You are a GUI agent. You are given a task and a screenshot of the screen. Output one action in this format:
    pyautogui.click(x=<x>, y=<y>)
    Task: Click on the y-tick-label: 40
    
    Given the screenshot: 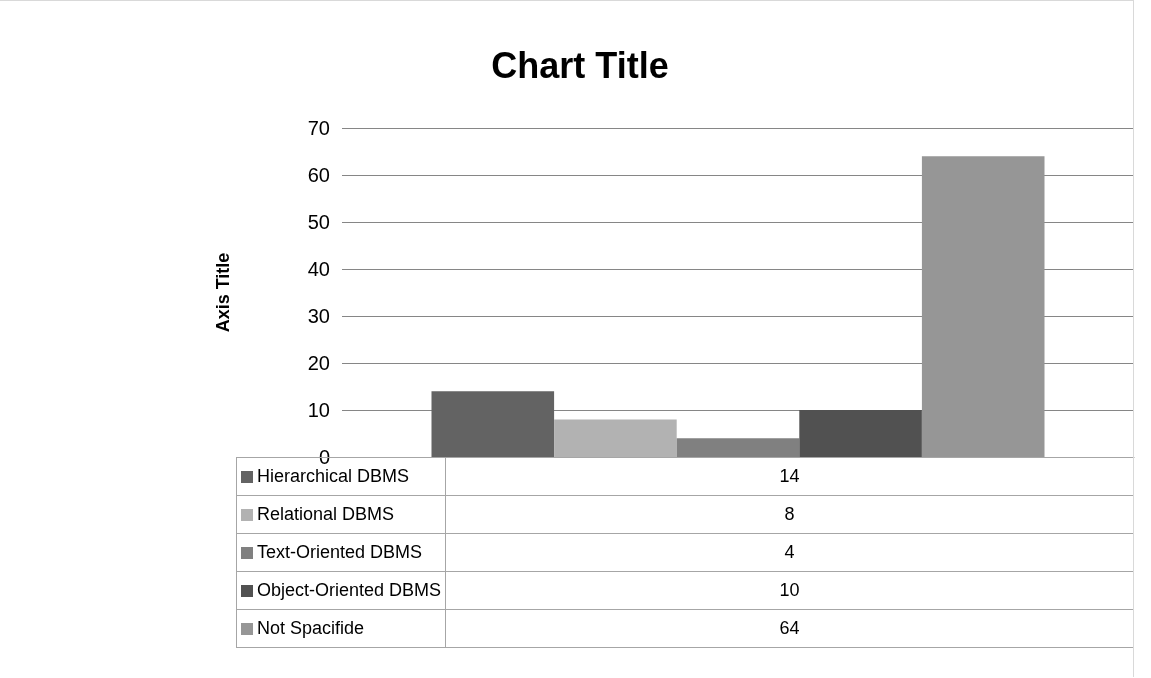 What is the action you would take?
    pyautogui.click(x=318, y=269)
    